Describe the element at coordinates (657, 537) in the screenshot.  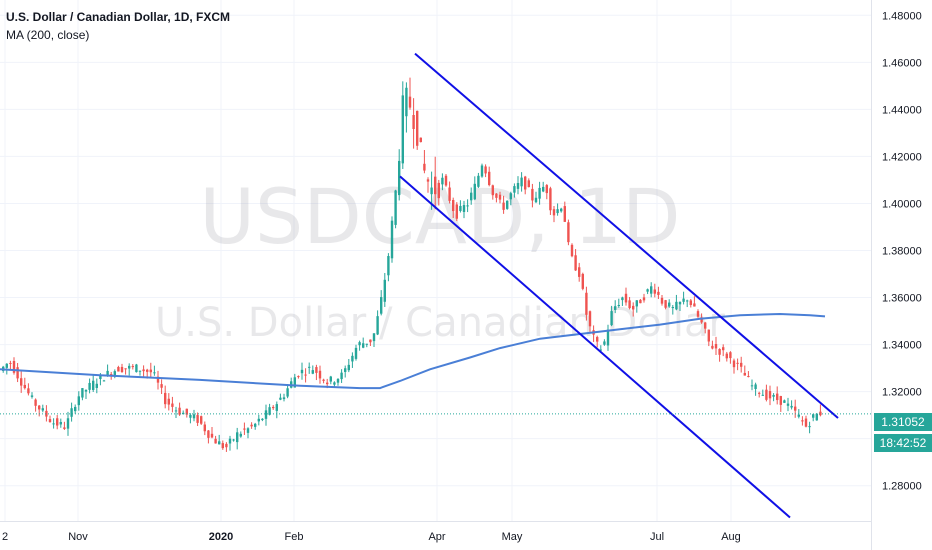
I see `x-tick-label: Jul` at that location.